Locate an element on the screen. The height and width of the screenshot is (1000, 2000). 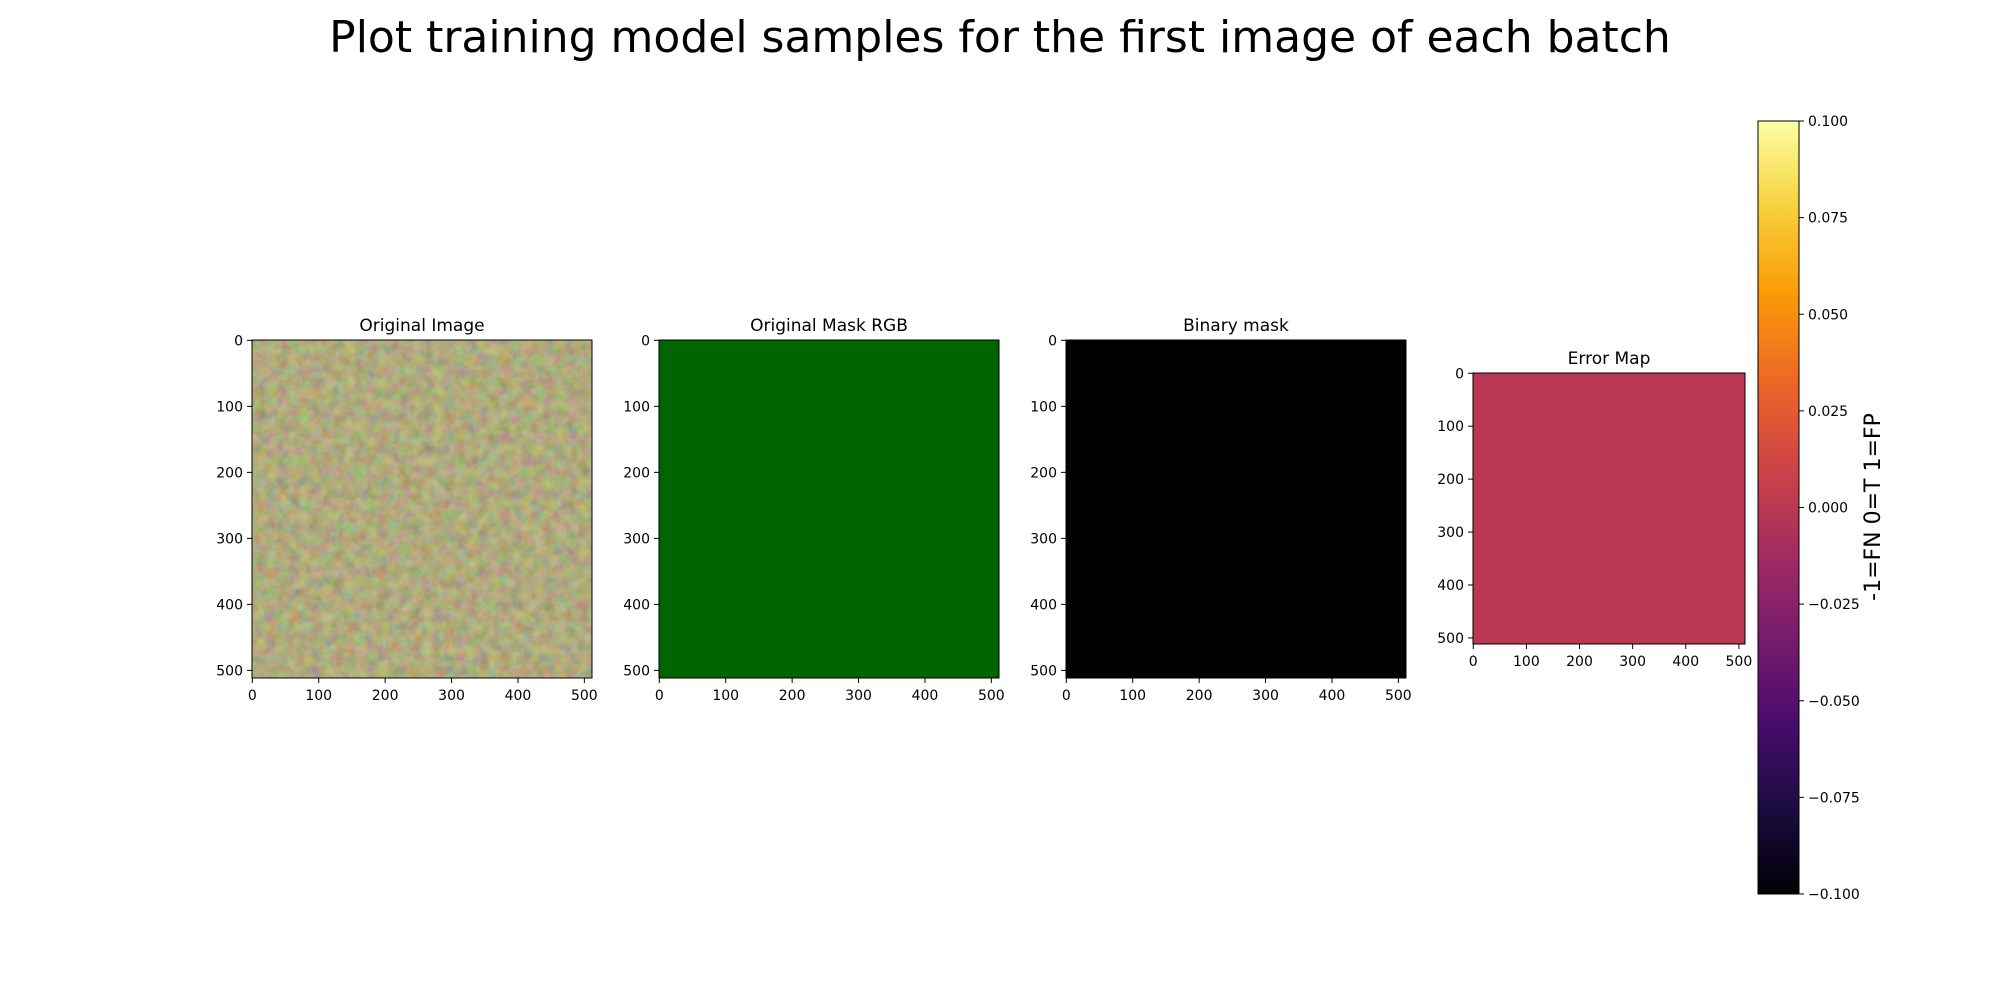
panel-title: Error Map is located at coordinates (1609, 359).